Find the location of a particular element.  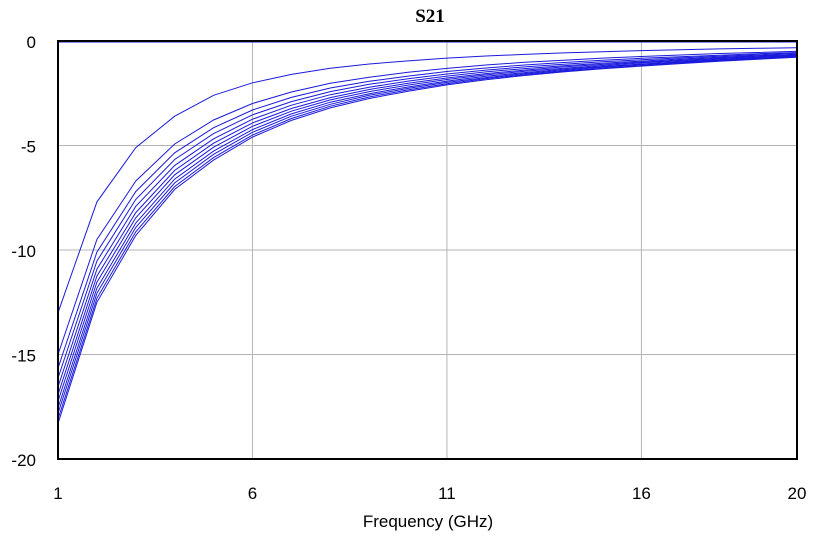

y-tick-label: -20 is located at coordinates (23, 460).